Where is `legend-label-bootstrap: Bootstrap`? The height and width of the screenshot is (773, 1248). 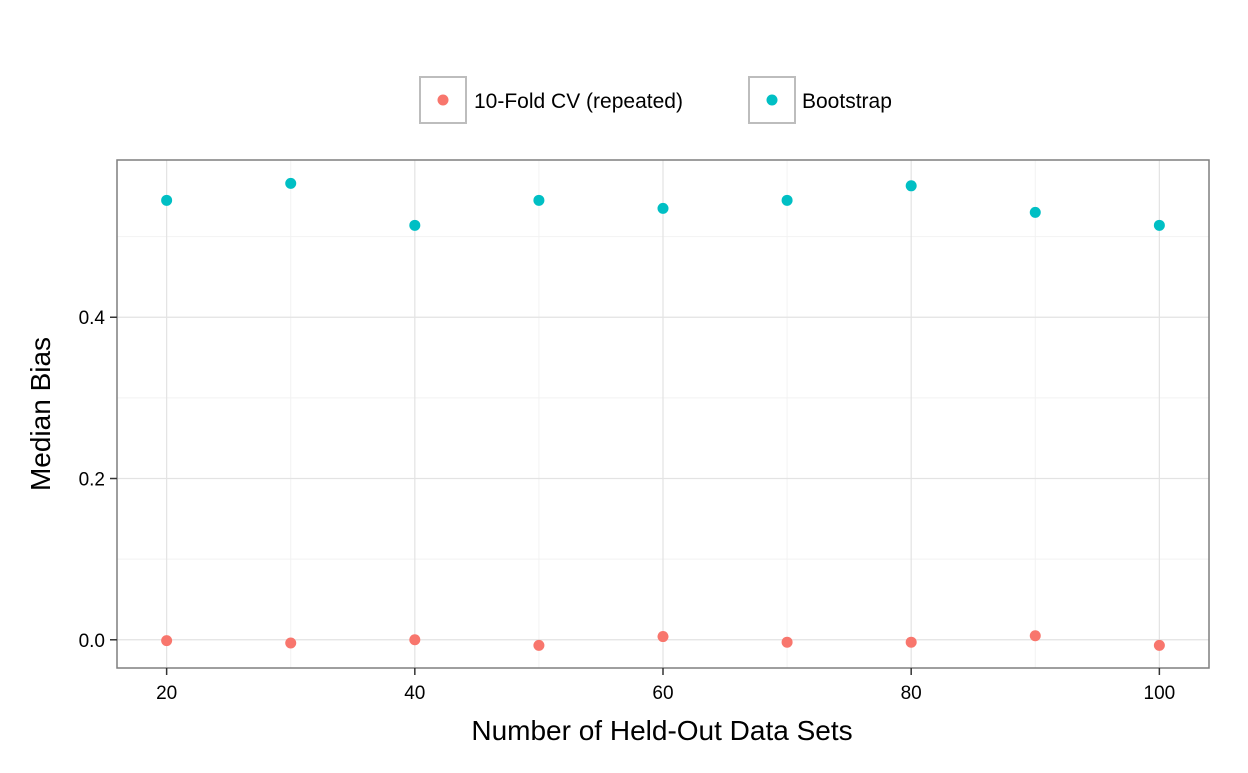 legend-label-bootstrap: Bootstrap is located at coordinates (847, 101).